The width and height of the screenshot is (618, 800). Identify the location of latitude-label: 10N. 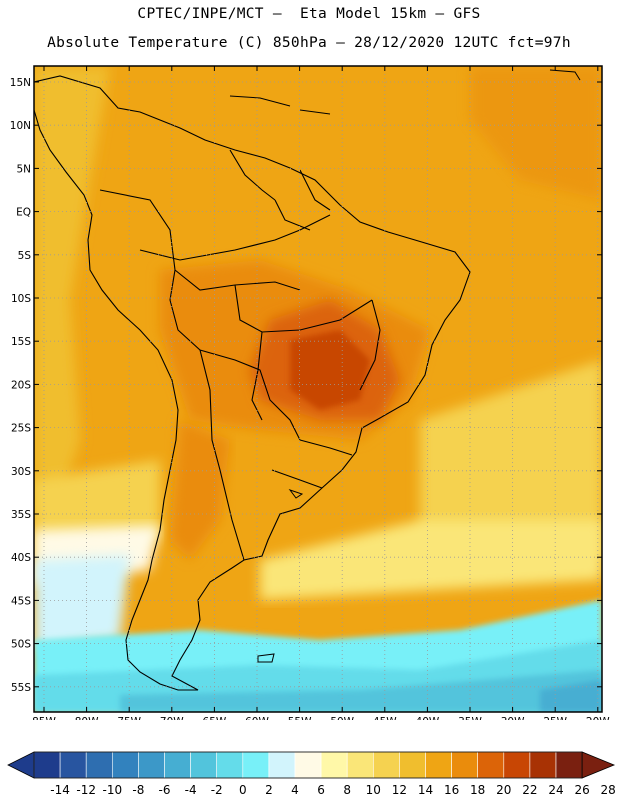
(20, 126).